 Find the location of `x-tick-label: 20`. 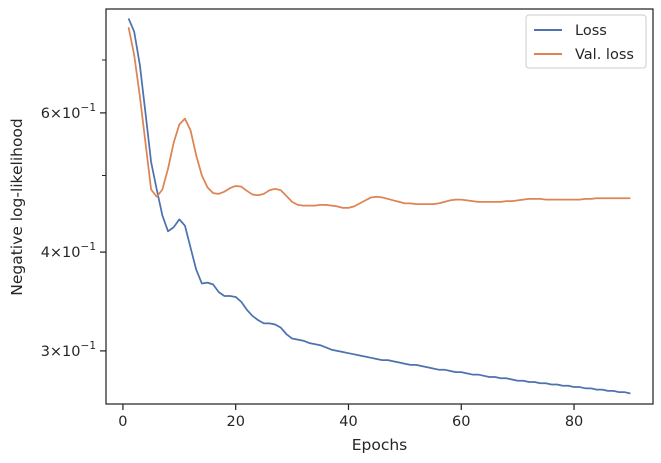

x-tick-label: 20 is located at coordinates (235, 422).